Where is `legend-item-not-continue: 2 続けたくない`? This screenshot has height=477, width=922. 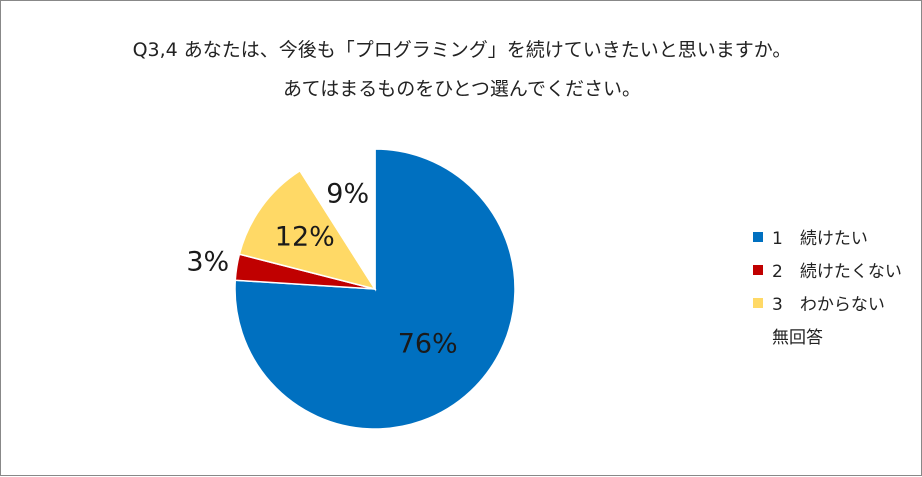
legend-item-not-continue: 2 続けたくない is located at coordinates (827, 269).